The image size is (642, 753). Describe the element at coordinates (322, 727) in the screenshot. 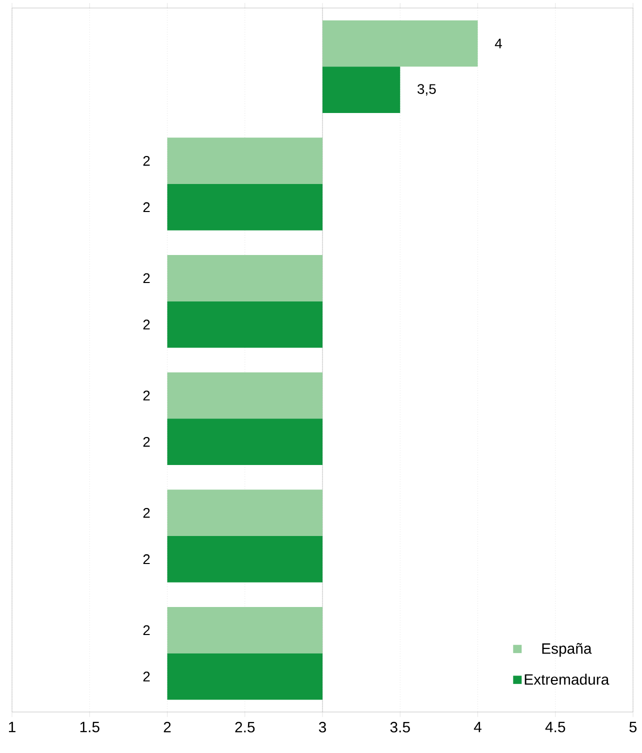

I see `x-tick-label: 3` at that location.